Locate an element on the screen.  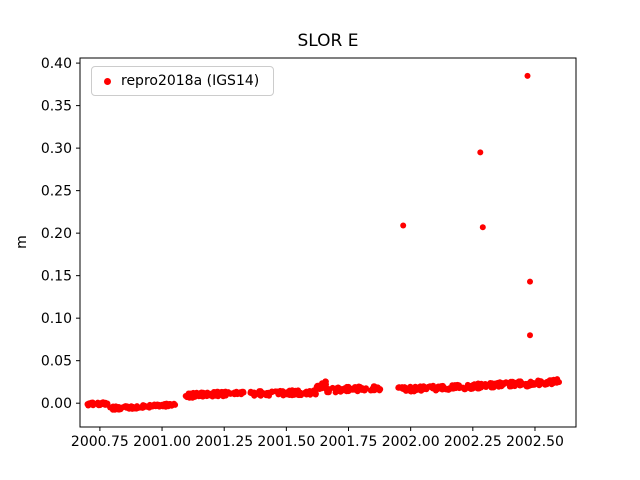
legend: repro2018a (IGS14) is located at coordinates (183, 81).